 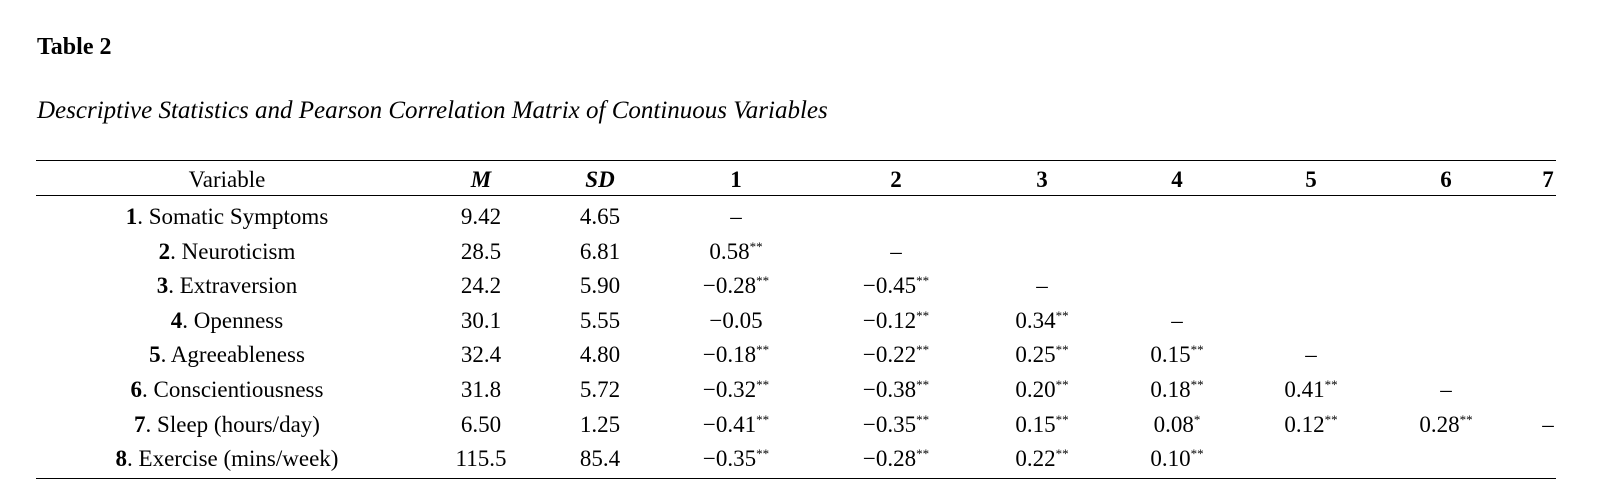 What do you see at coordinates (1170, 389) in the screenshot?
I see `cell-value: 0.18` at bounding box center [1170, 389].